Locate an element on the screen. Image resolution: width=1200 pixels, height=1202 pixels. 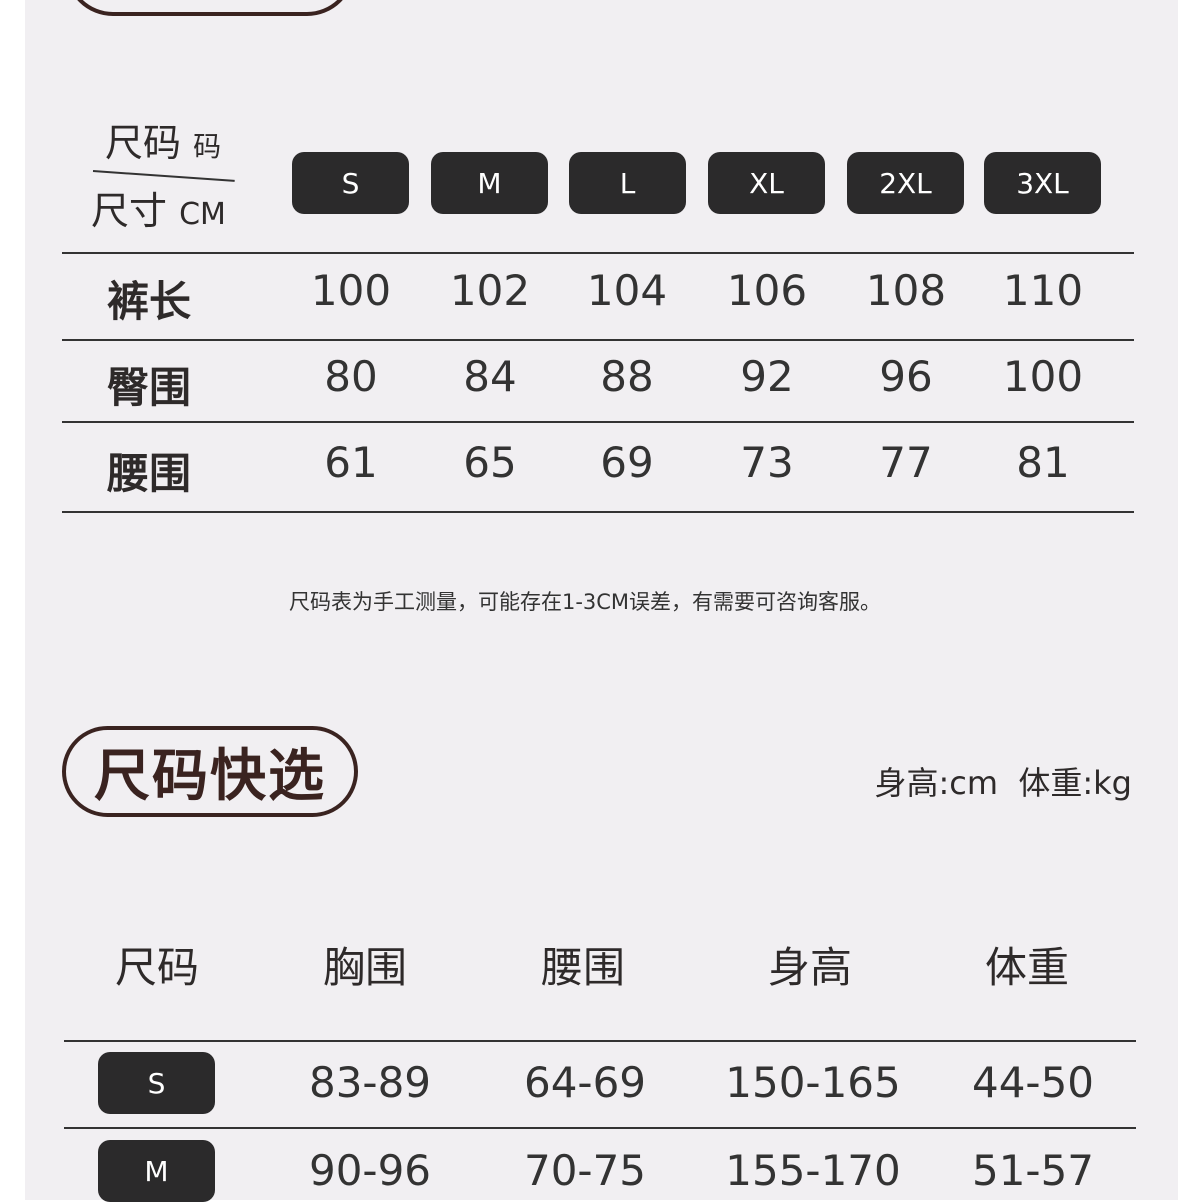
table-cell: 92 is located at coordinates (767, 376).